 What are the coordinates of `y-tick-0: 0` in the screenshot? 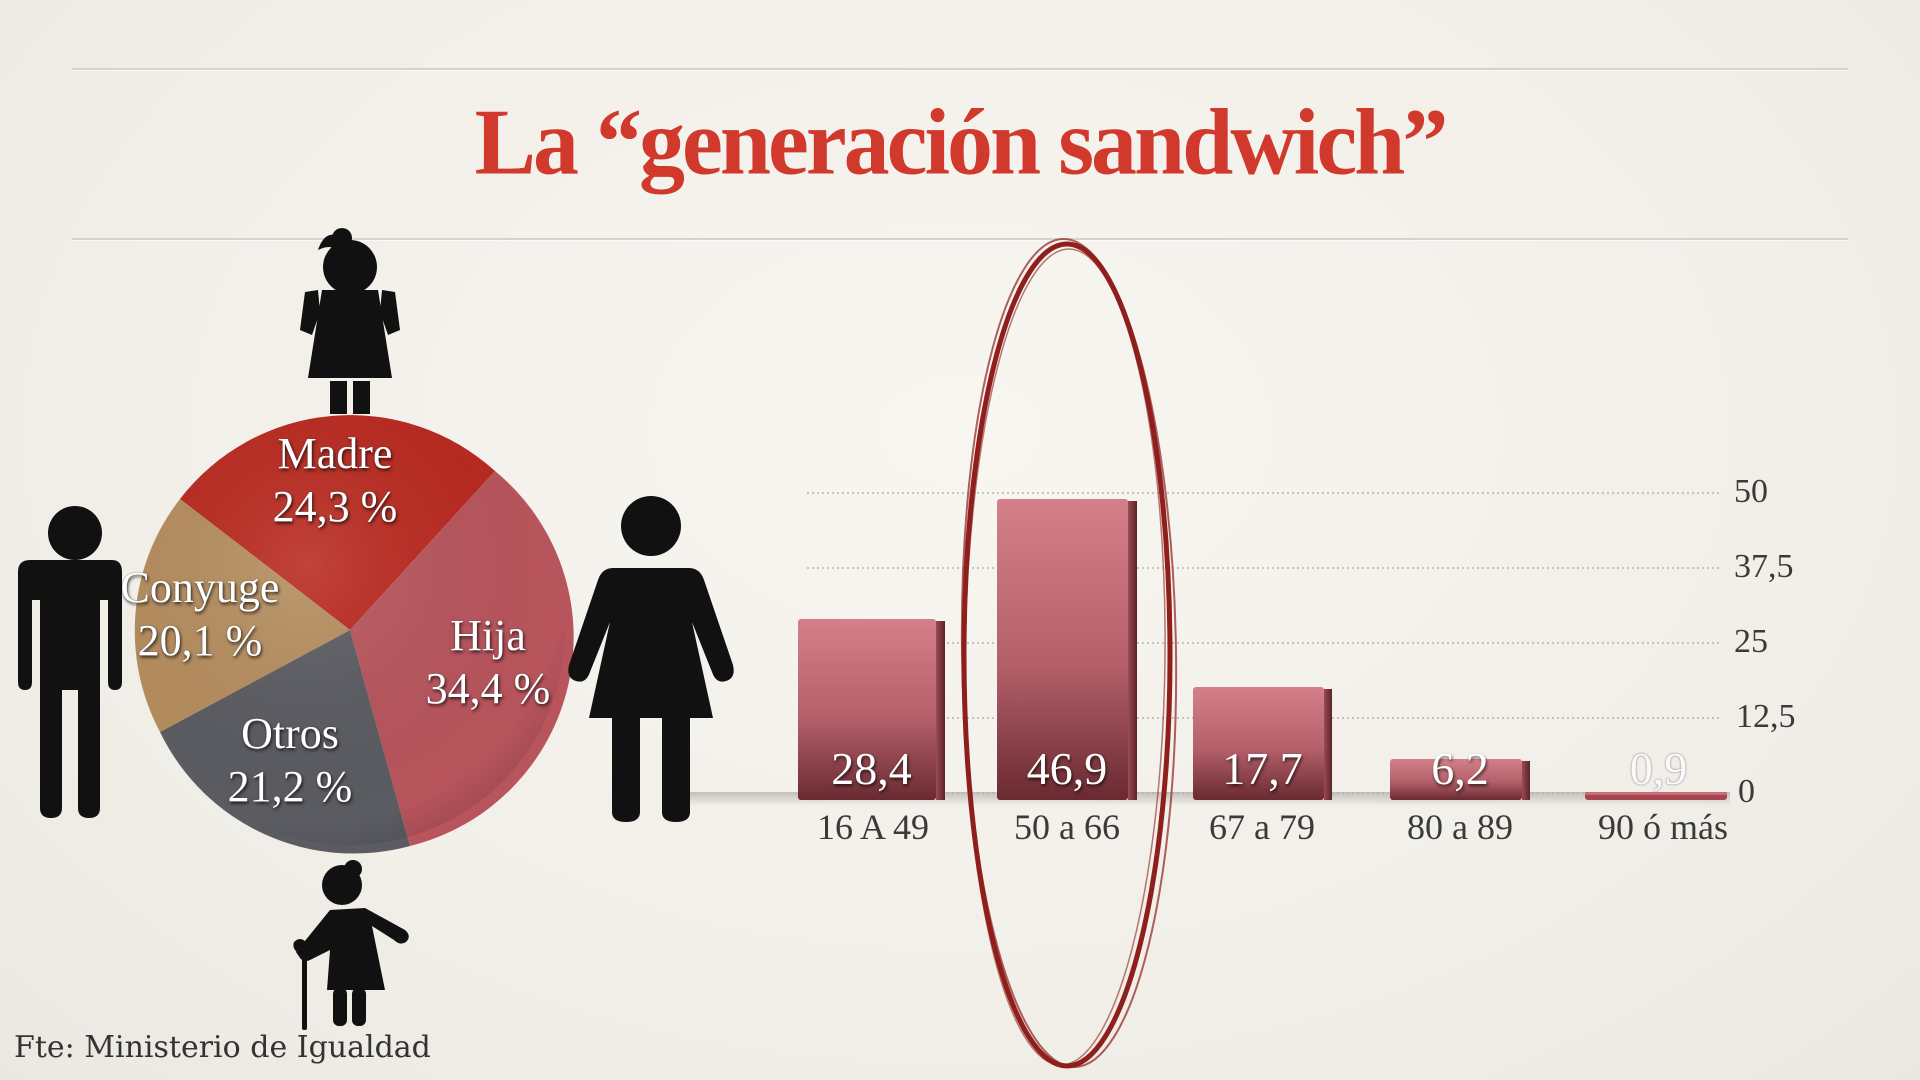 It's located at (1746, 791).